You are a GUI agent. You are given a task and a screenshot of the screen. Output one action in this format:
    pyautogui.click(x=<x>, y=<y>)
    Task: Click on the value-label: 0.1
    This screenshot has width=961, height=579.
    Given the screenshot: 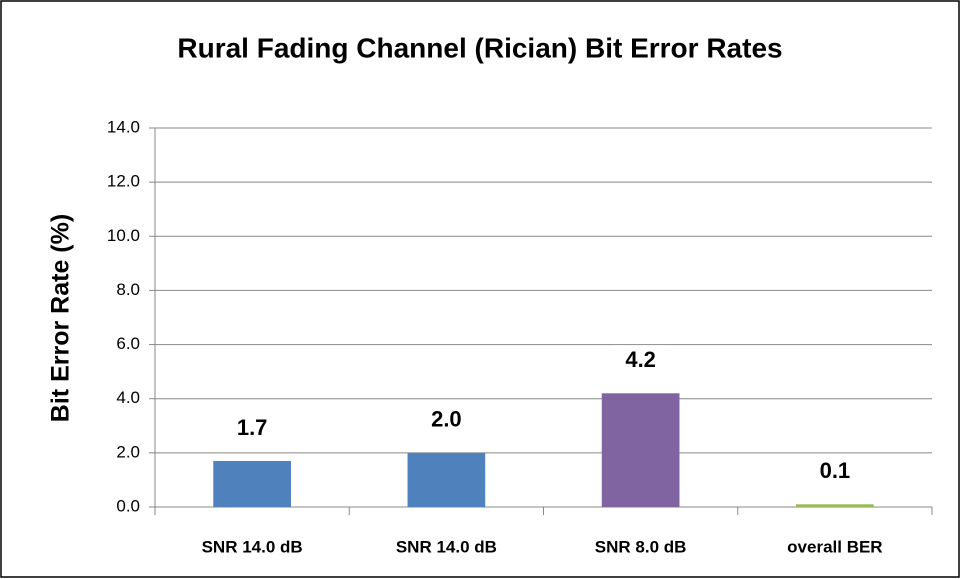 What is the action you would take?
    pyautogui.click(x=835, y=470)
    